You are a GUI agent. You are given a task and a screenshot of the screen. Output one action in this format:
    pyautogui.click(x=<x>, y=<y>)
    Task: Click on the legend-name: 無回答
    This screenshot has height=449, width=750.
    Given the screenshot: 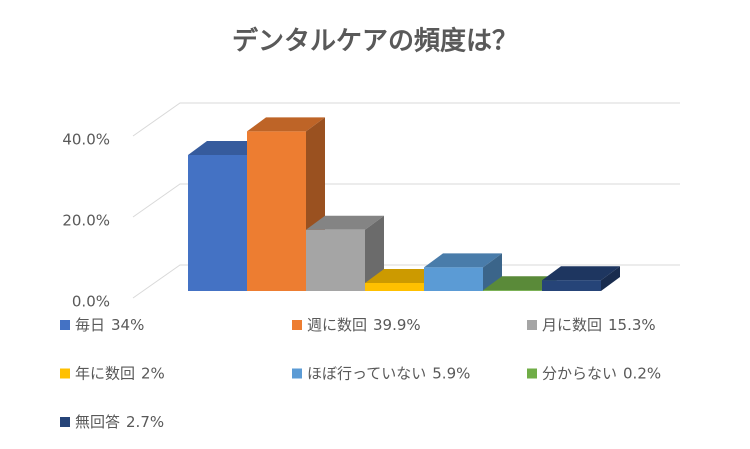 What is the action you would take?
    pyautogui.click(x=97, y=422)
    